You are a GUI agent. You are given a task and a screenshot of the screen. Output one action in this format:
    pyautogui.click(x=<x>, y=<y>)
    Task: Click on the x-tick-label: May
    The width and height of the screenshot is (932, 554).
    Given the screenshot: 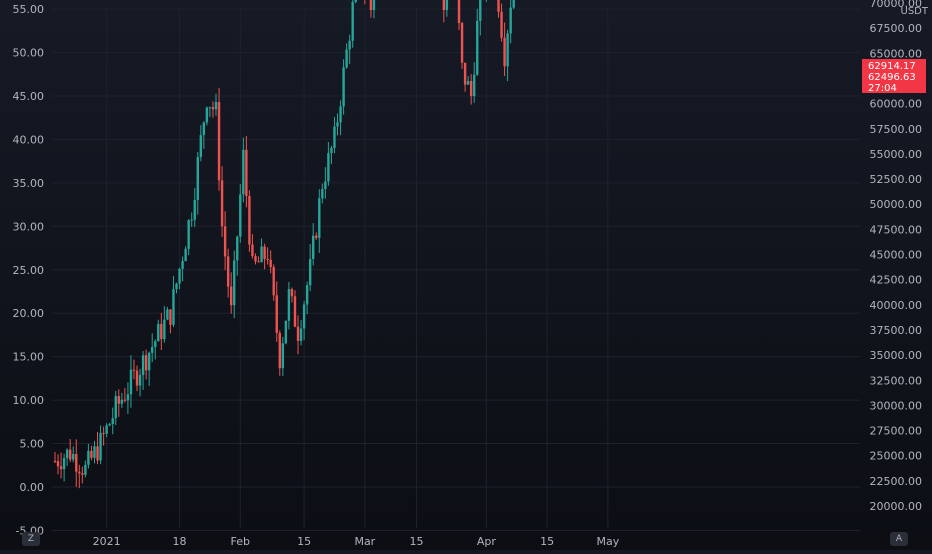 What is the action you would take?
    pyautogui.click(x=607, y=541)
    